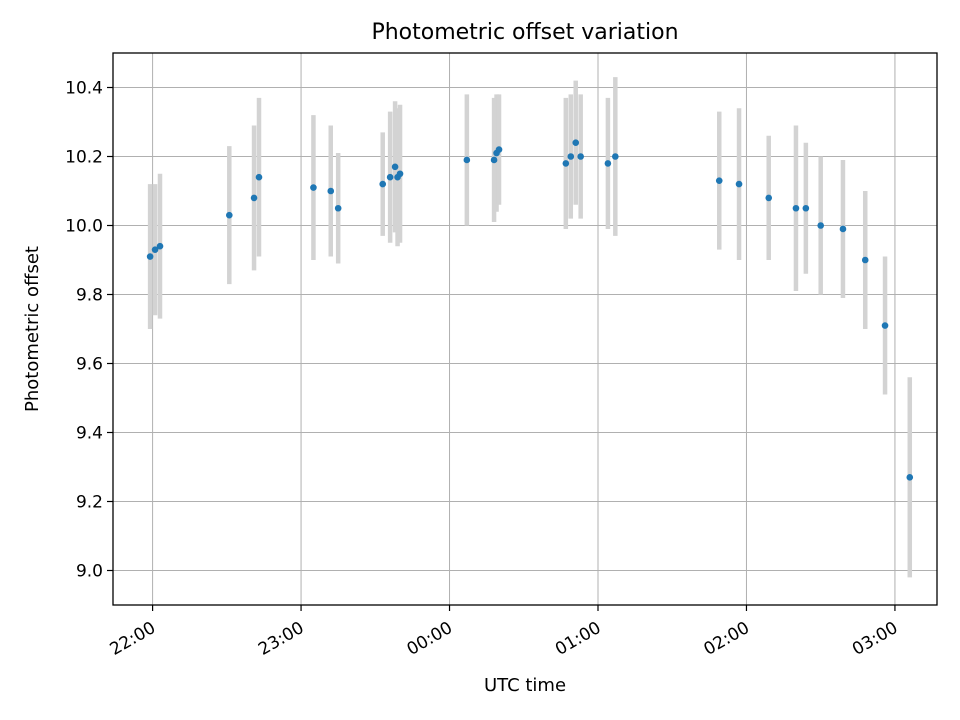  What do you see at coordinates (89, 503) in the screenshot?
I see `y-tick-label: 9.2` at bounding box center [89, 503].